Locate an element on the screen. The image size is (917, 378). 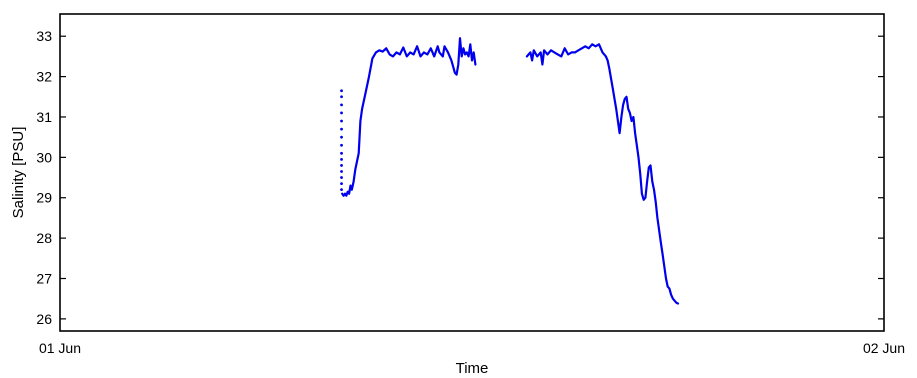
y-tick-label: 31 is located at coordinates (44, 117).